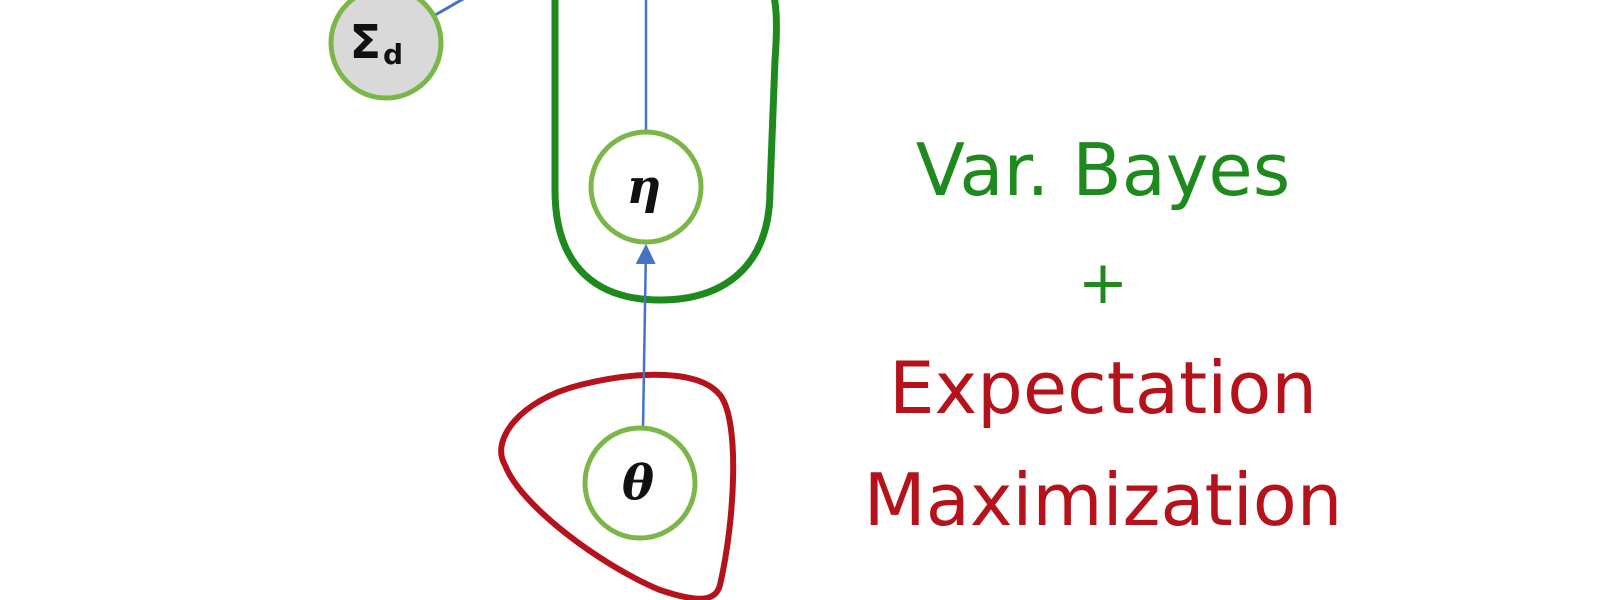  Describe the element at coordinates (1103, 500) in the screenshot. I see `caption-maximization: Maximization` at that location.